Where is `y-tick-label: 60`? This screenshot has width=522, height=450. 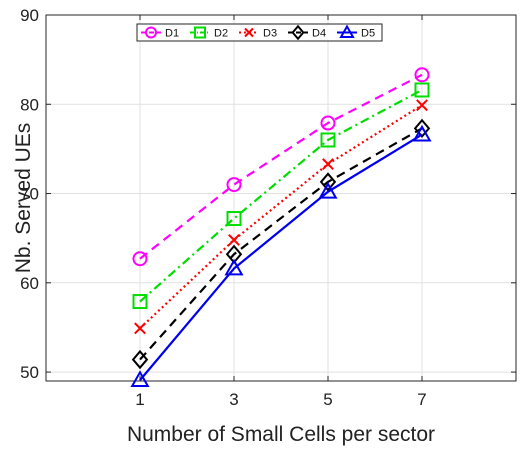 y-tick-label: 60 is located at coordinates (29, 283).